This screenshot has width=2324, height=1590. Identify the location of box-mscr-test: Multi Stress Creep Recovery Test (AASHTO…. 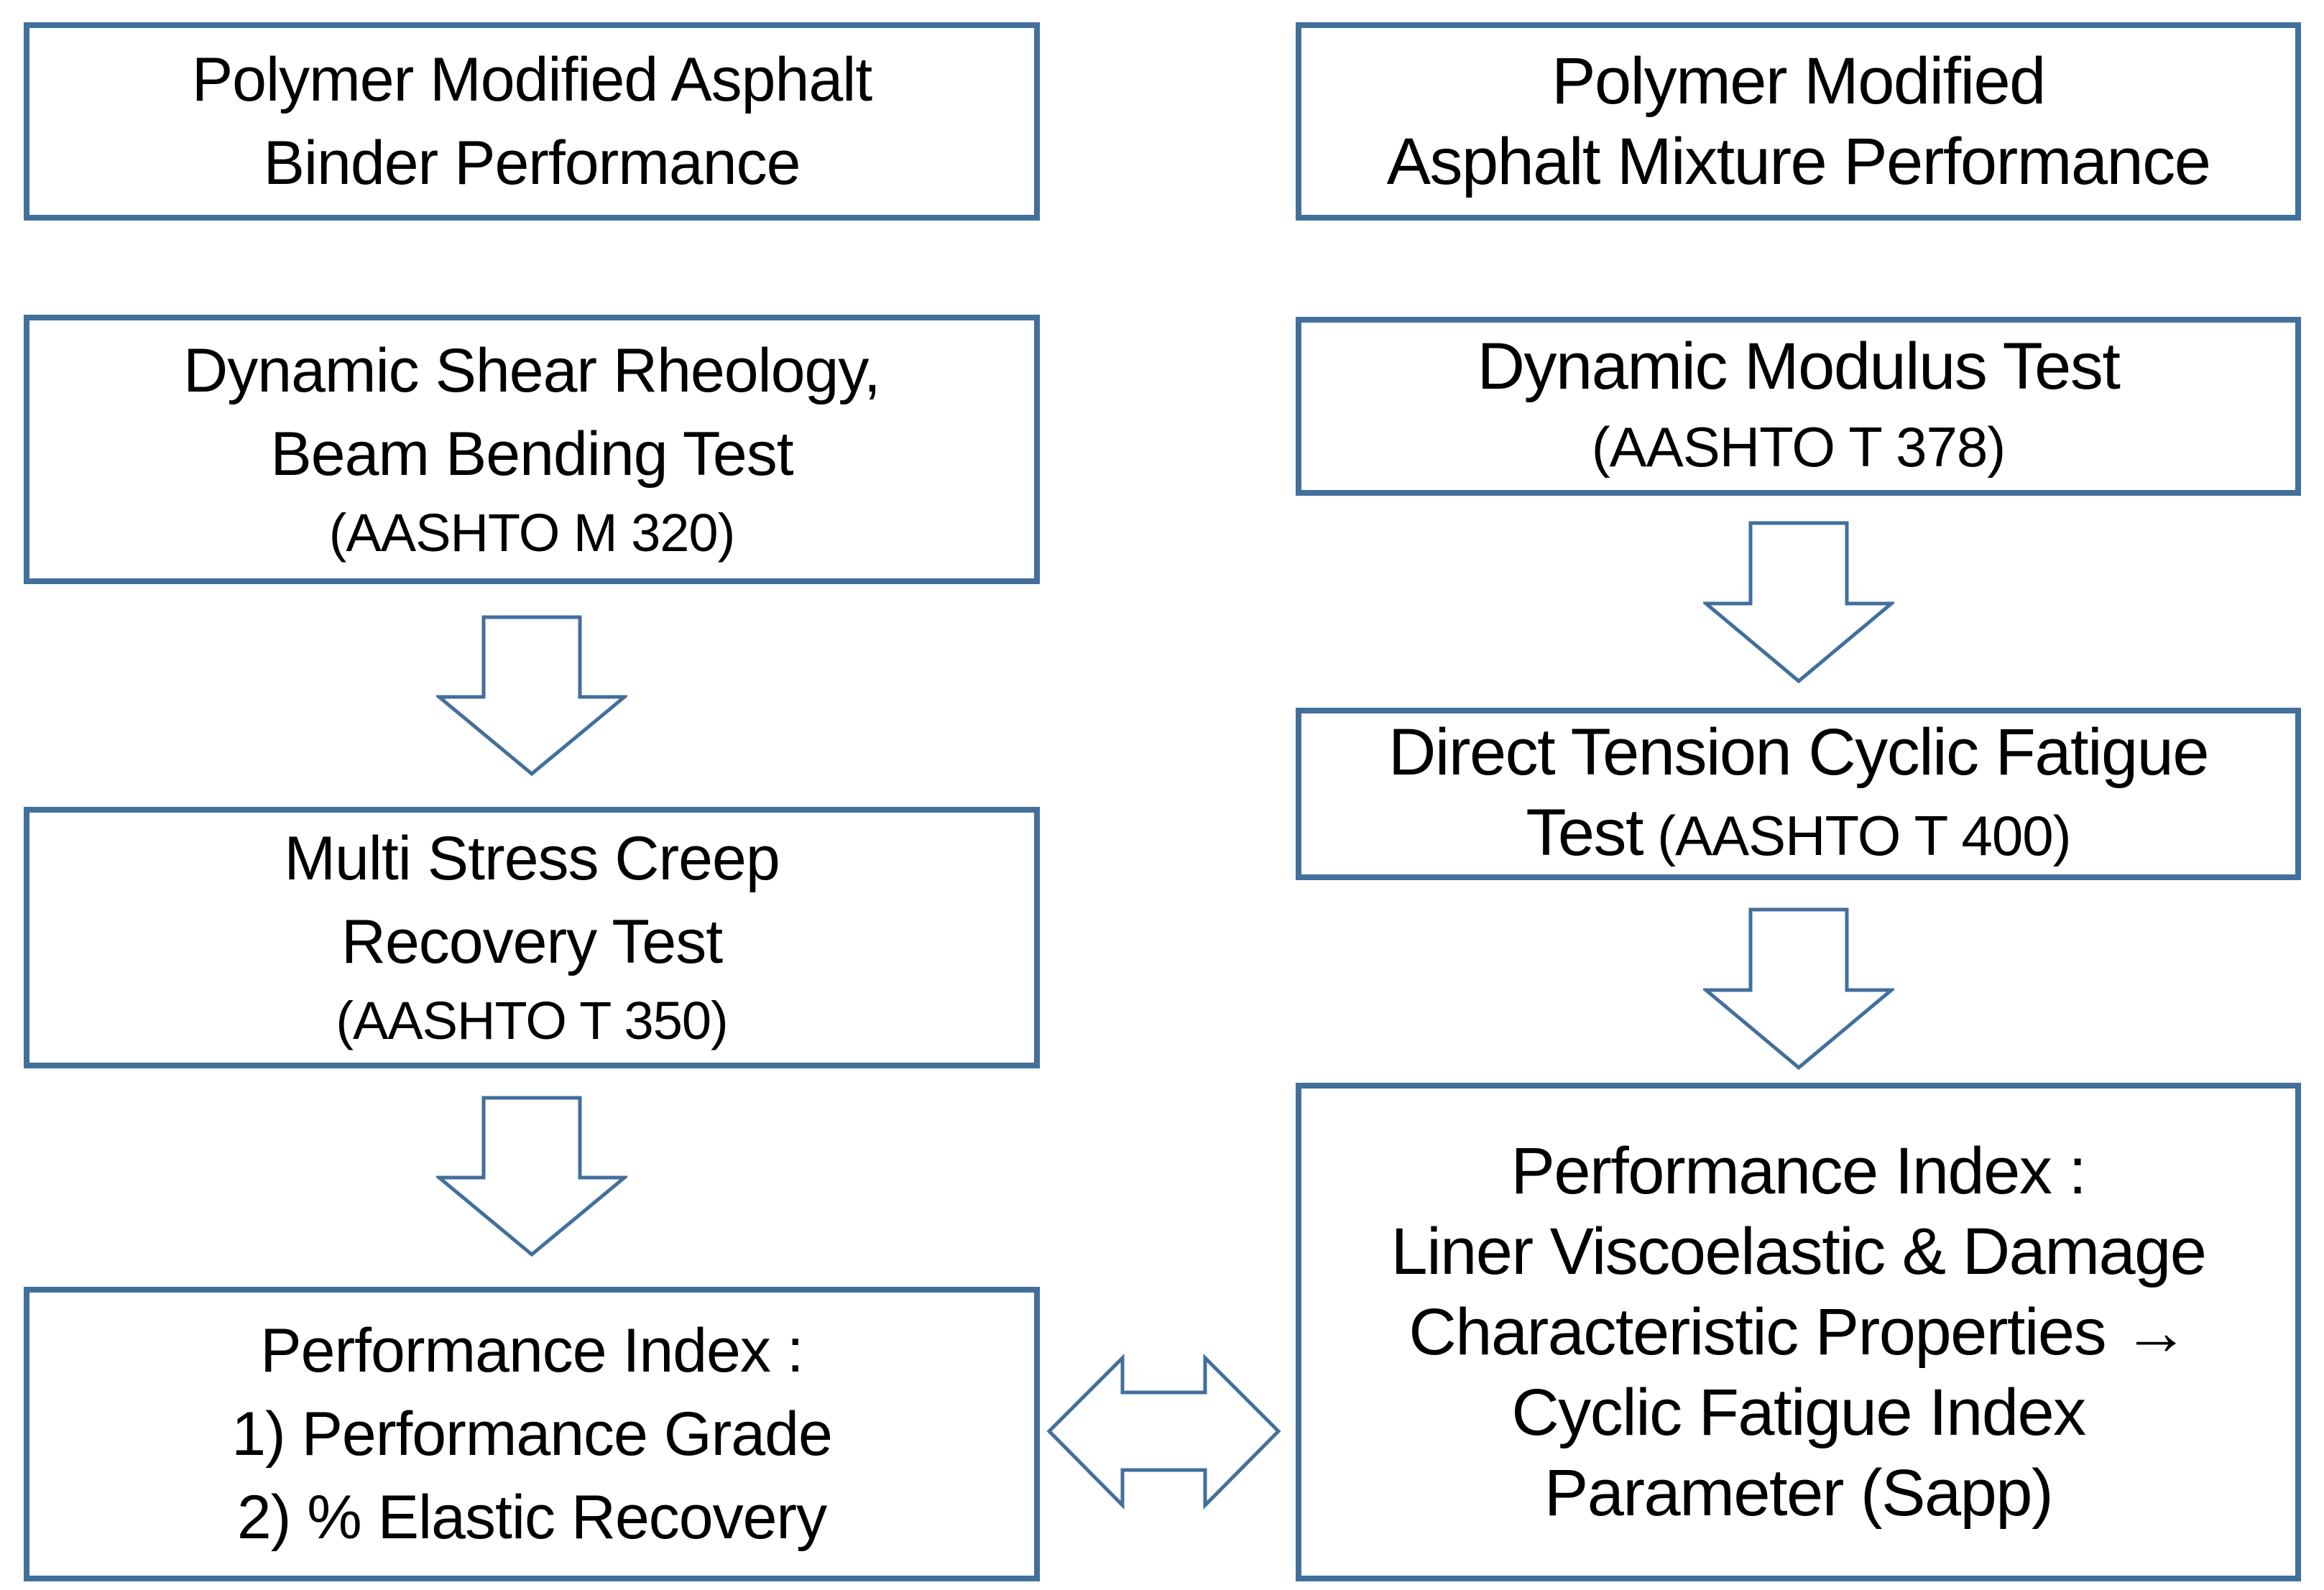
(532, 938).